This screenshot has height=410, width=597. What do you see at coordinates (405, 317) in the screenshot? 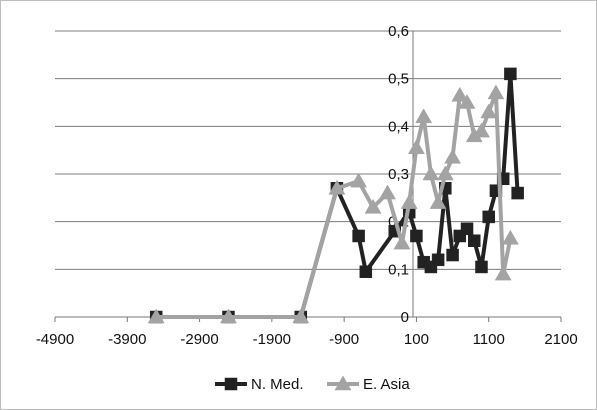
I see `y-tick-label: 0` at bounding box center [405, 317].